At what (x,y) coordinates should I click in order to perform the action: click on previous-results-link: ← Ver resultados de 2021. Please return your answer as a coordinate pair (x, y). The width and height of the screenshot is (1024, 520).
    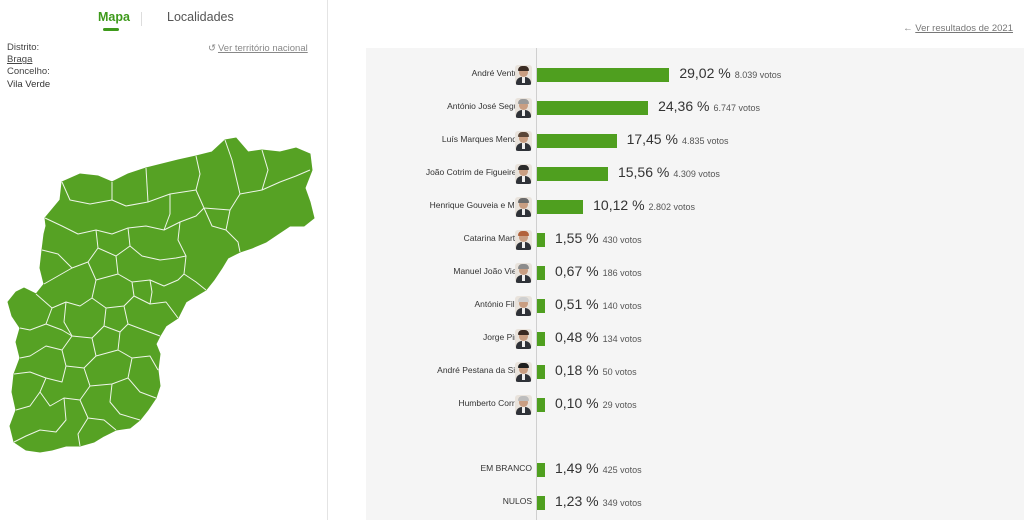
    Looking at the image, I should click on (958, 28).